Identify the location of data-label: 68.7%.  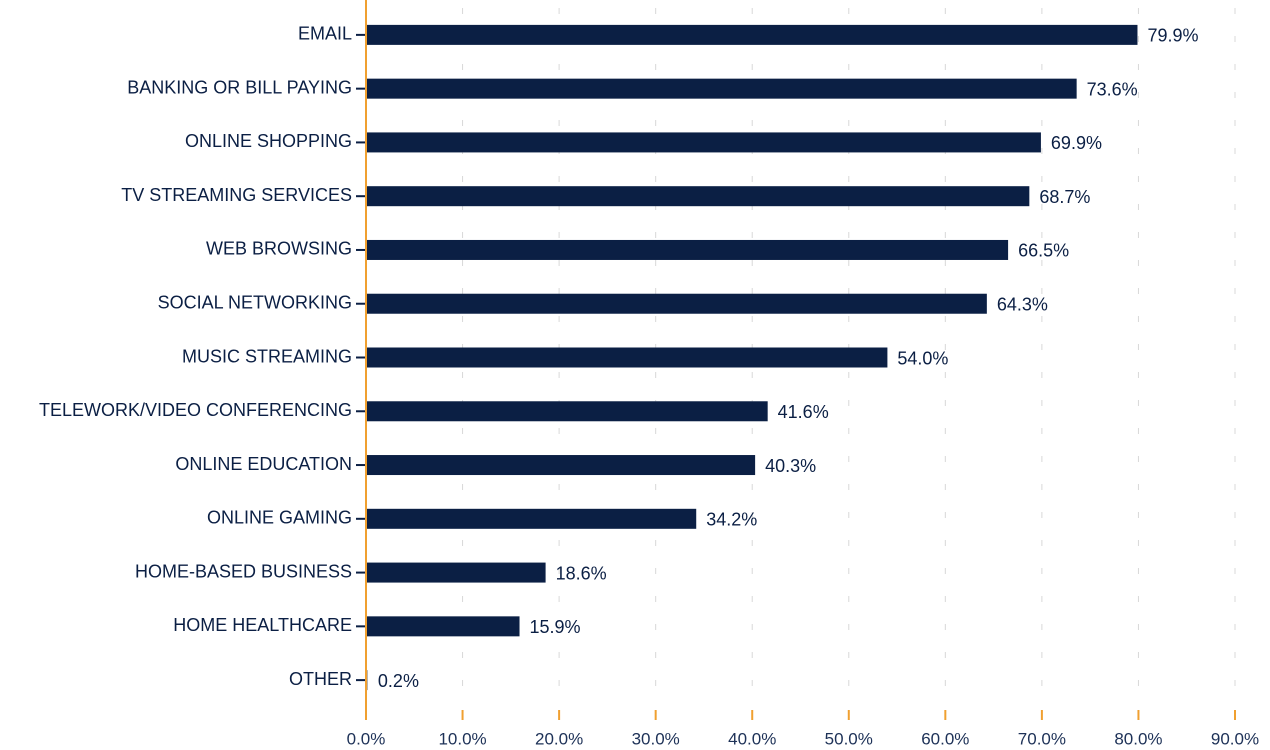
(1064, 197).